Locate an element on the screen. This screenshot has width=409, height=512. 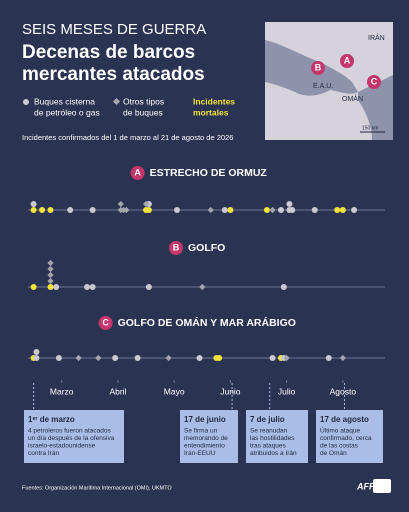
legend-label: Otros tipos is located at coordinates (143, 101).